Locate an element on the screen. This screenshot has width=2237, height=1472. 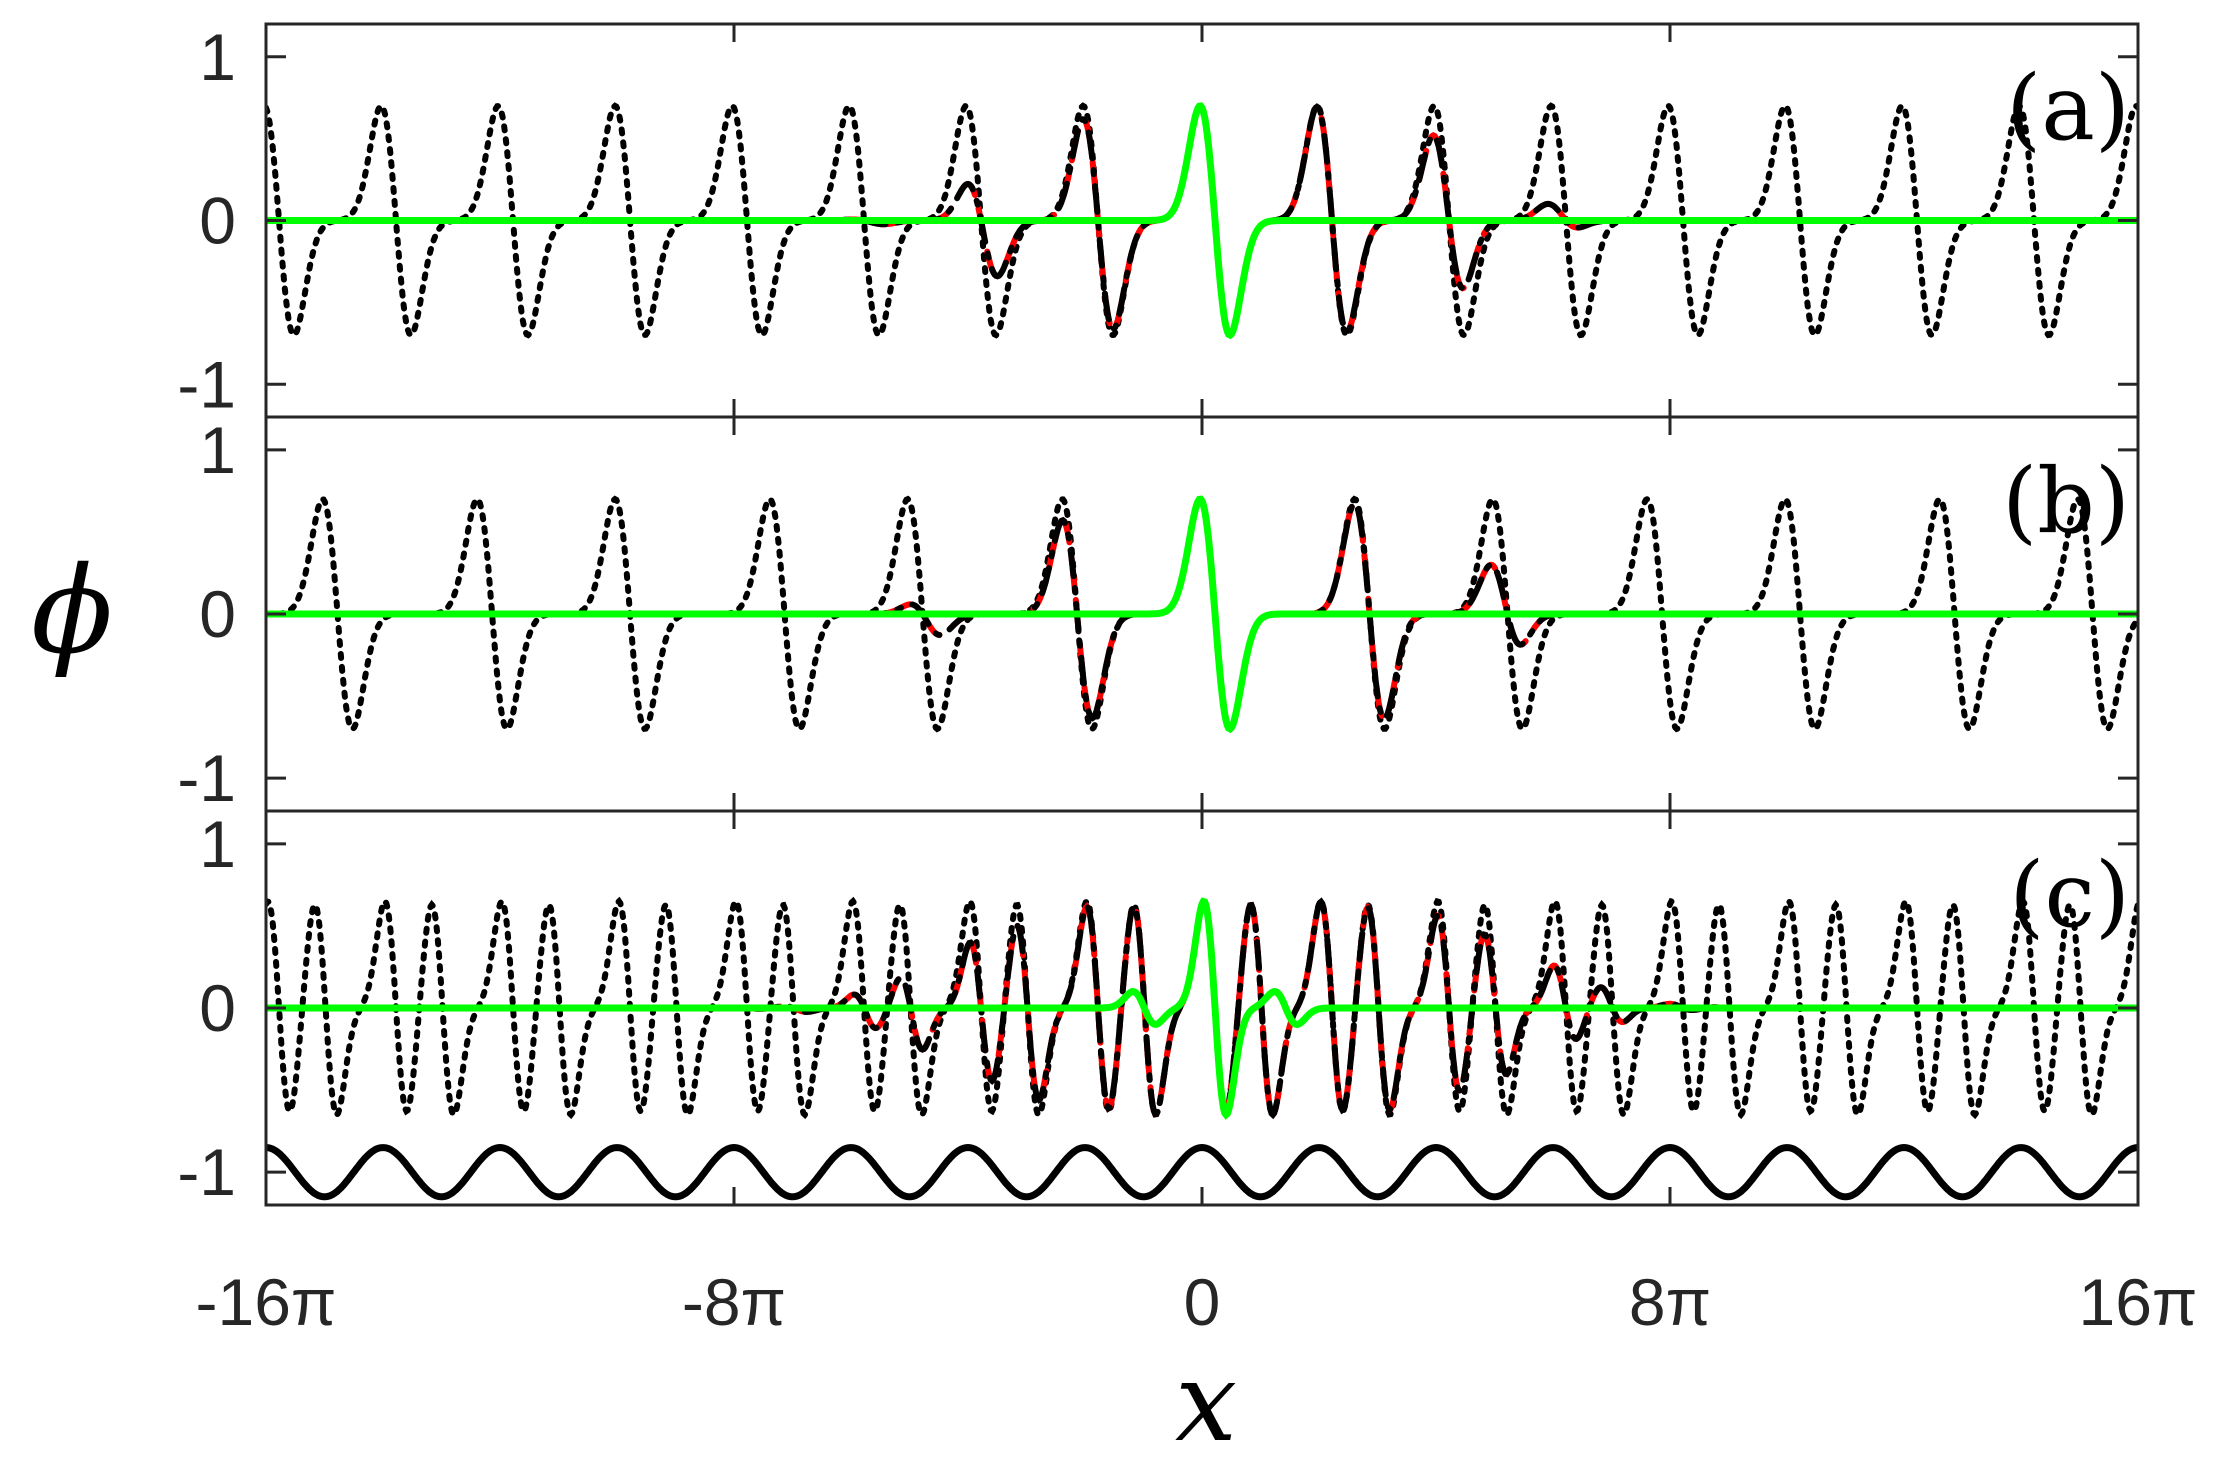
series-line-dotted is located at coordinates (1202, 614).